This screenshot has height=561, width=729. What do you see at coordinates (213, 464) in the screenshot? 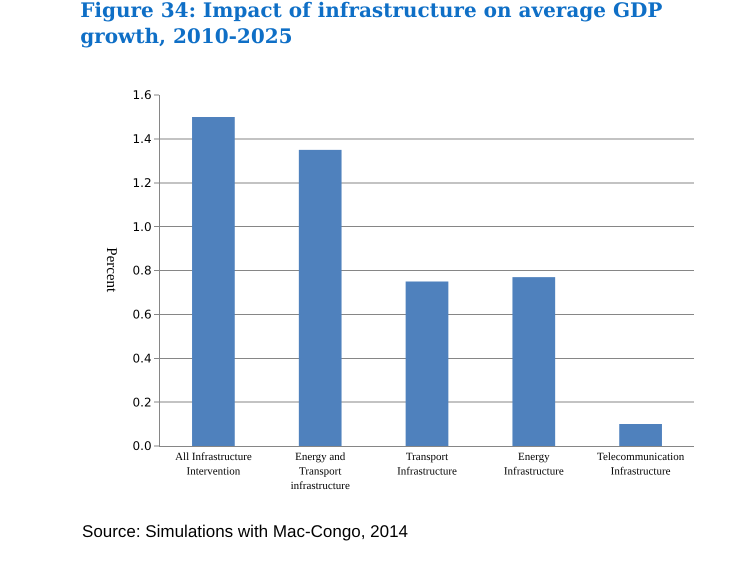
I see `x-tick-label: All Infrastructure Intervention` at bounding box center [213, 464].